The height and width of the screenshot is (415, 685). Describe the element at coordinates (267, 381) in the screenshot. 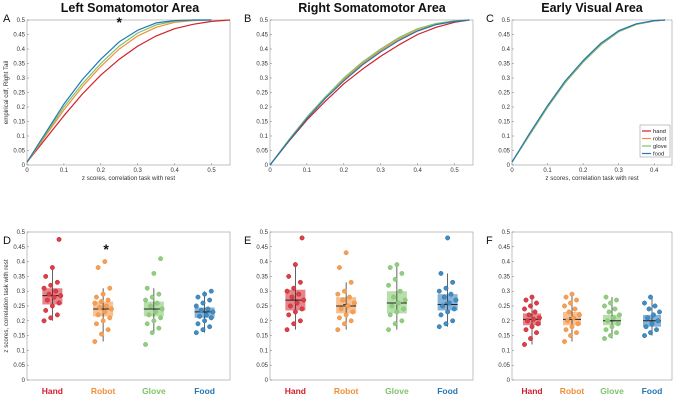

I see `panel-e-ytick-label-0: 0` at that location.